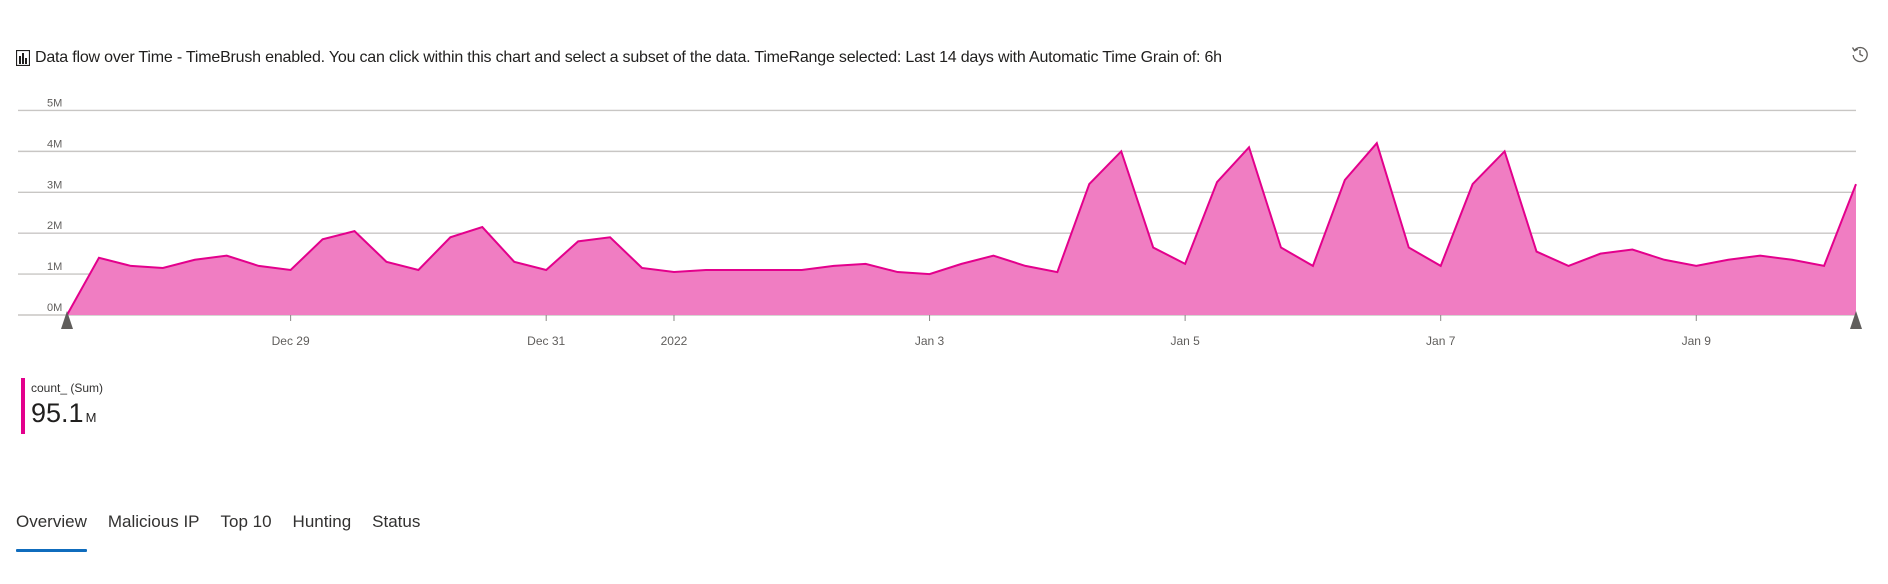 The height and width of the screenshot is (584, 1888). I want to click on y-tick-label: 2M, so click(54, 226).